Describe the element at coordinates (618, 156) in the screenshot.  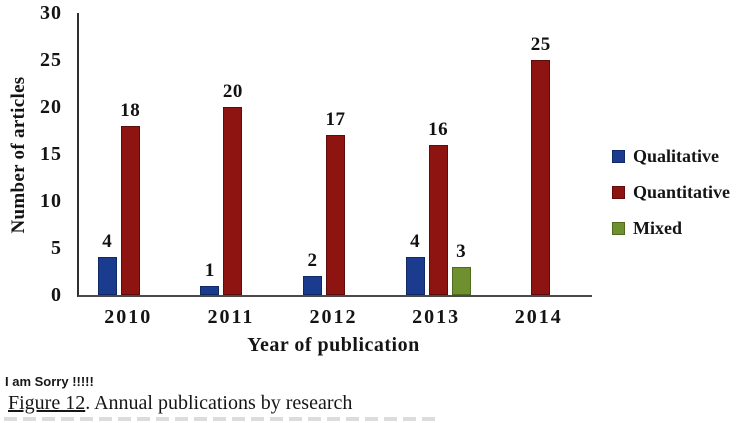
I see `legend-swatch-qualitative` at that location.